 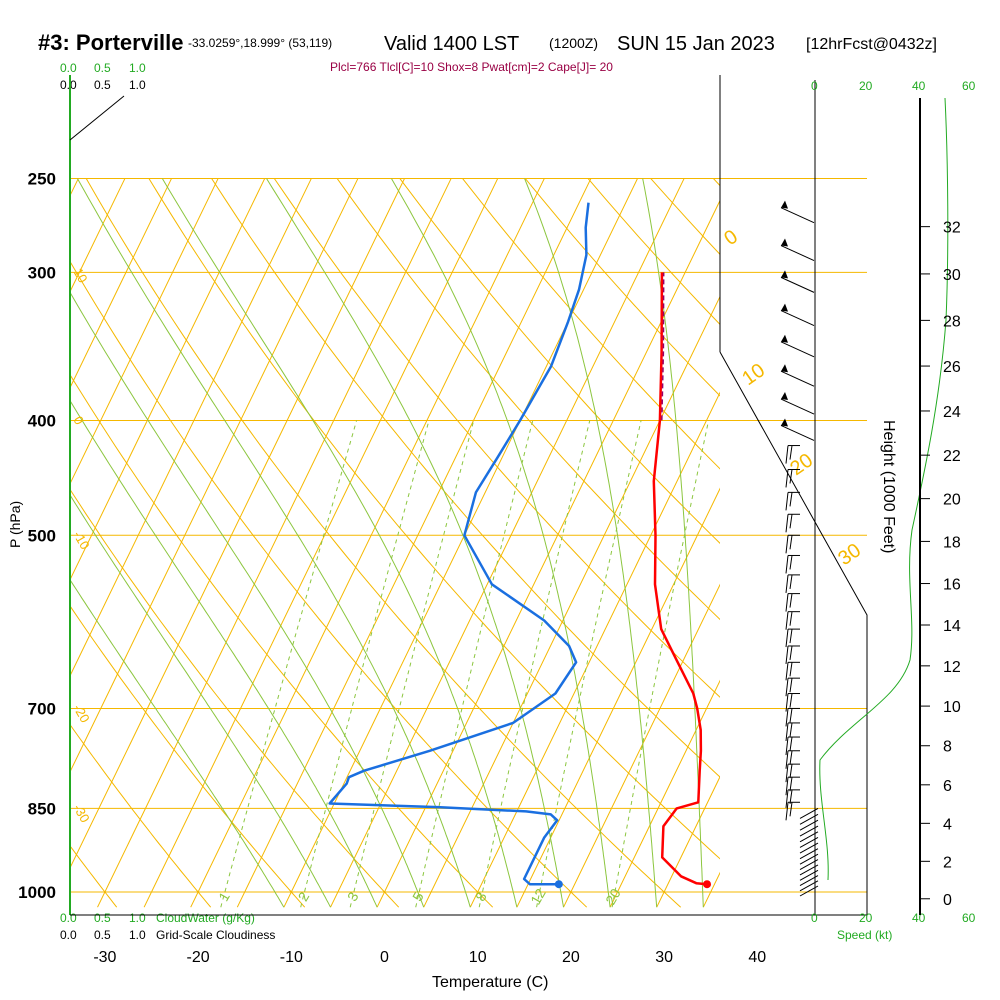 I want to click on height-label-24: 24, so click(x=952, y=412).